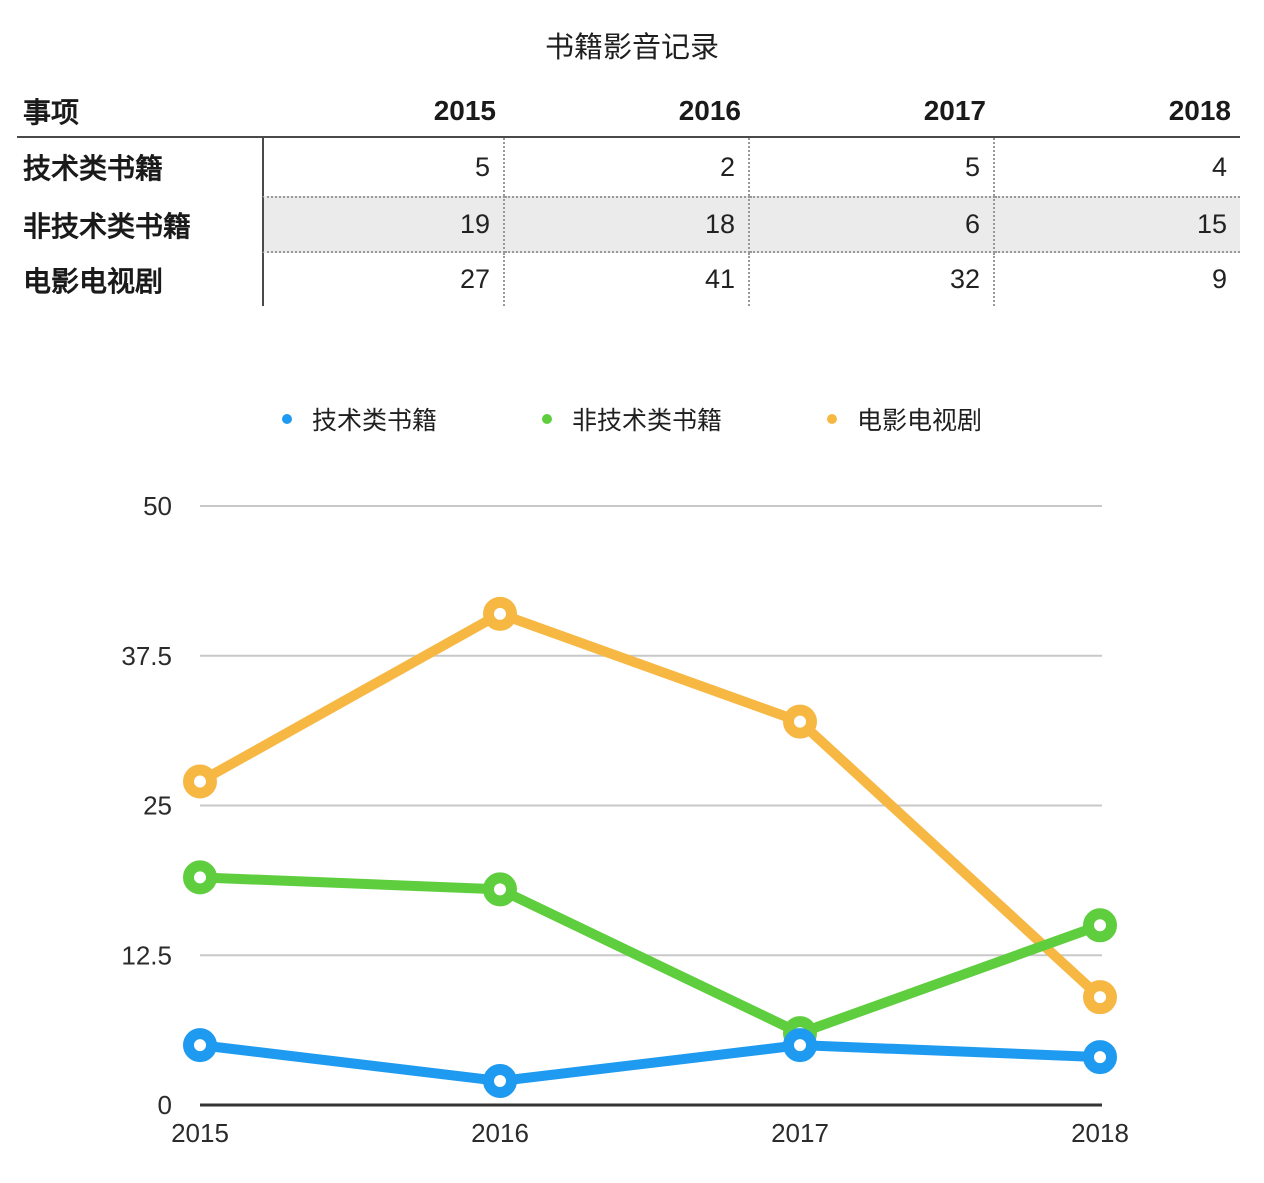  What do you see at coordinates (920, 421) in the screenshot?
I see `legend-label: 电影电视剧` at bounding box center [920, 421].